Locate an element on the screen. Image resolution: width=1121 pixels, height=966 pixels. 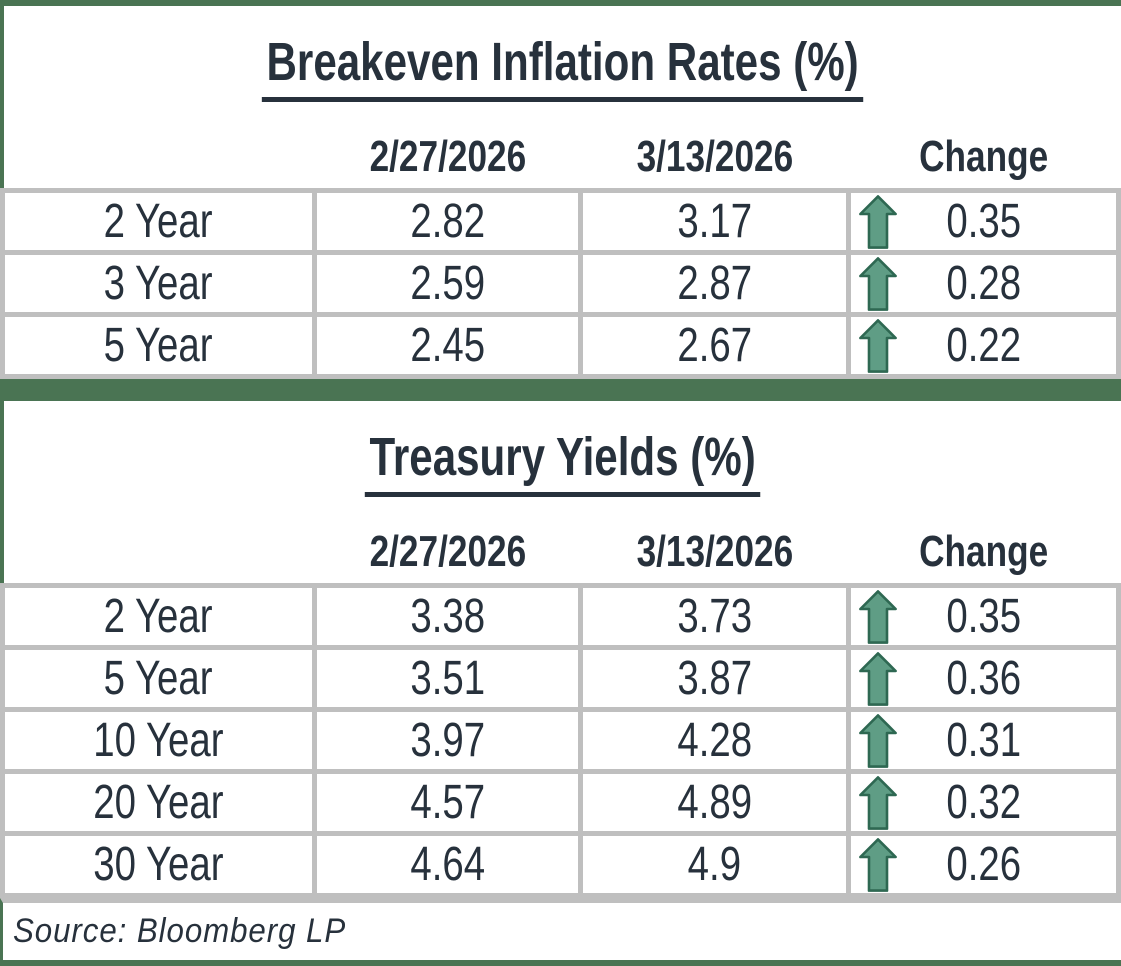
change-value: 0.28 is located at coordinates (983, 283).